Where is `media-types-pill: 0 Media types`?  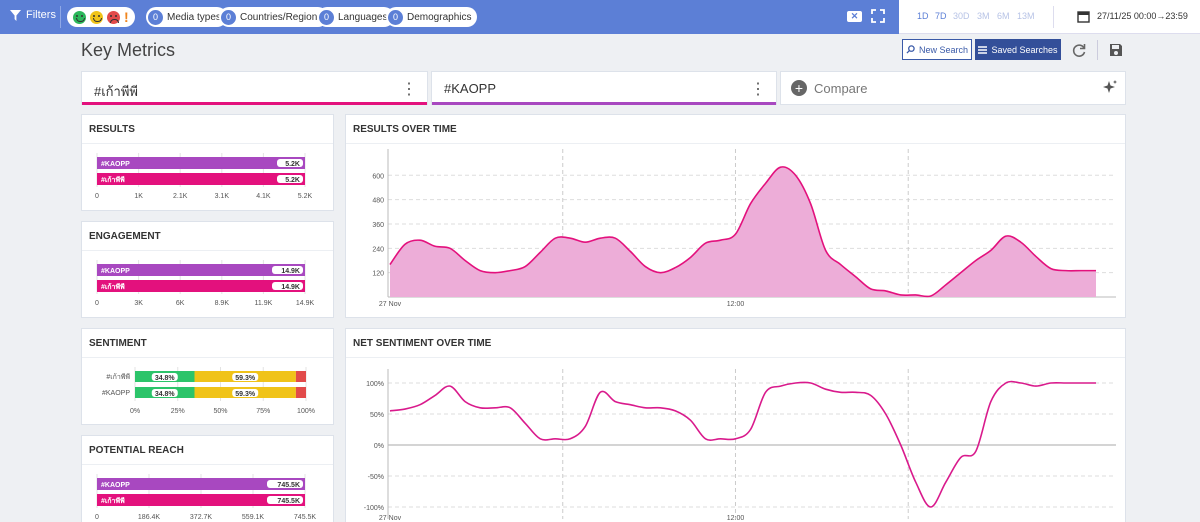 media-types-pill: 0 Media types is located at coordinates (186, 17).